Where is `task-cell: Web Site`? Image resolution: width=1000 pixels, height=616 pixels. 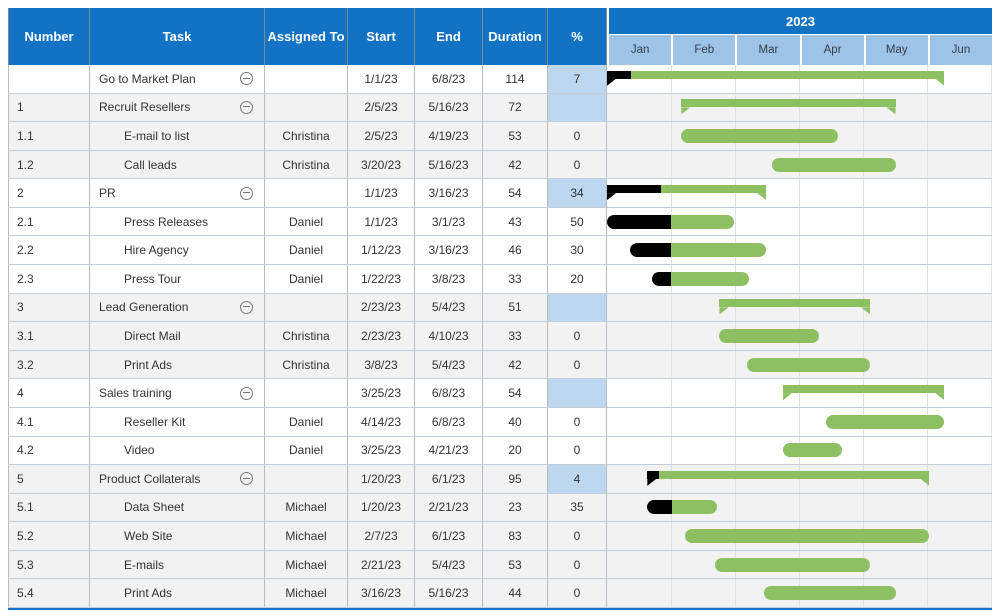 task-cell: Web Site is located at coordinates (177, 536).